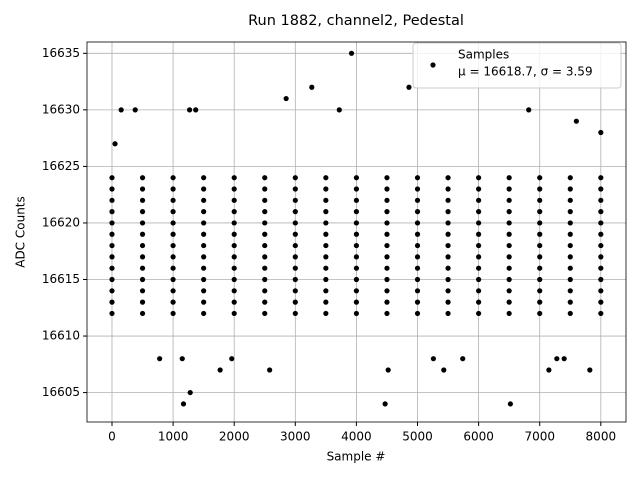  What do you see at coordinates (61, 166) in the screenshot?
I see `y-tick-label: 16625` at bounding box center [61, 166].